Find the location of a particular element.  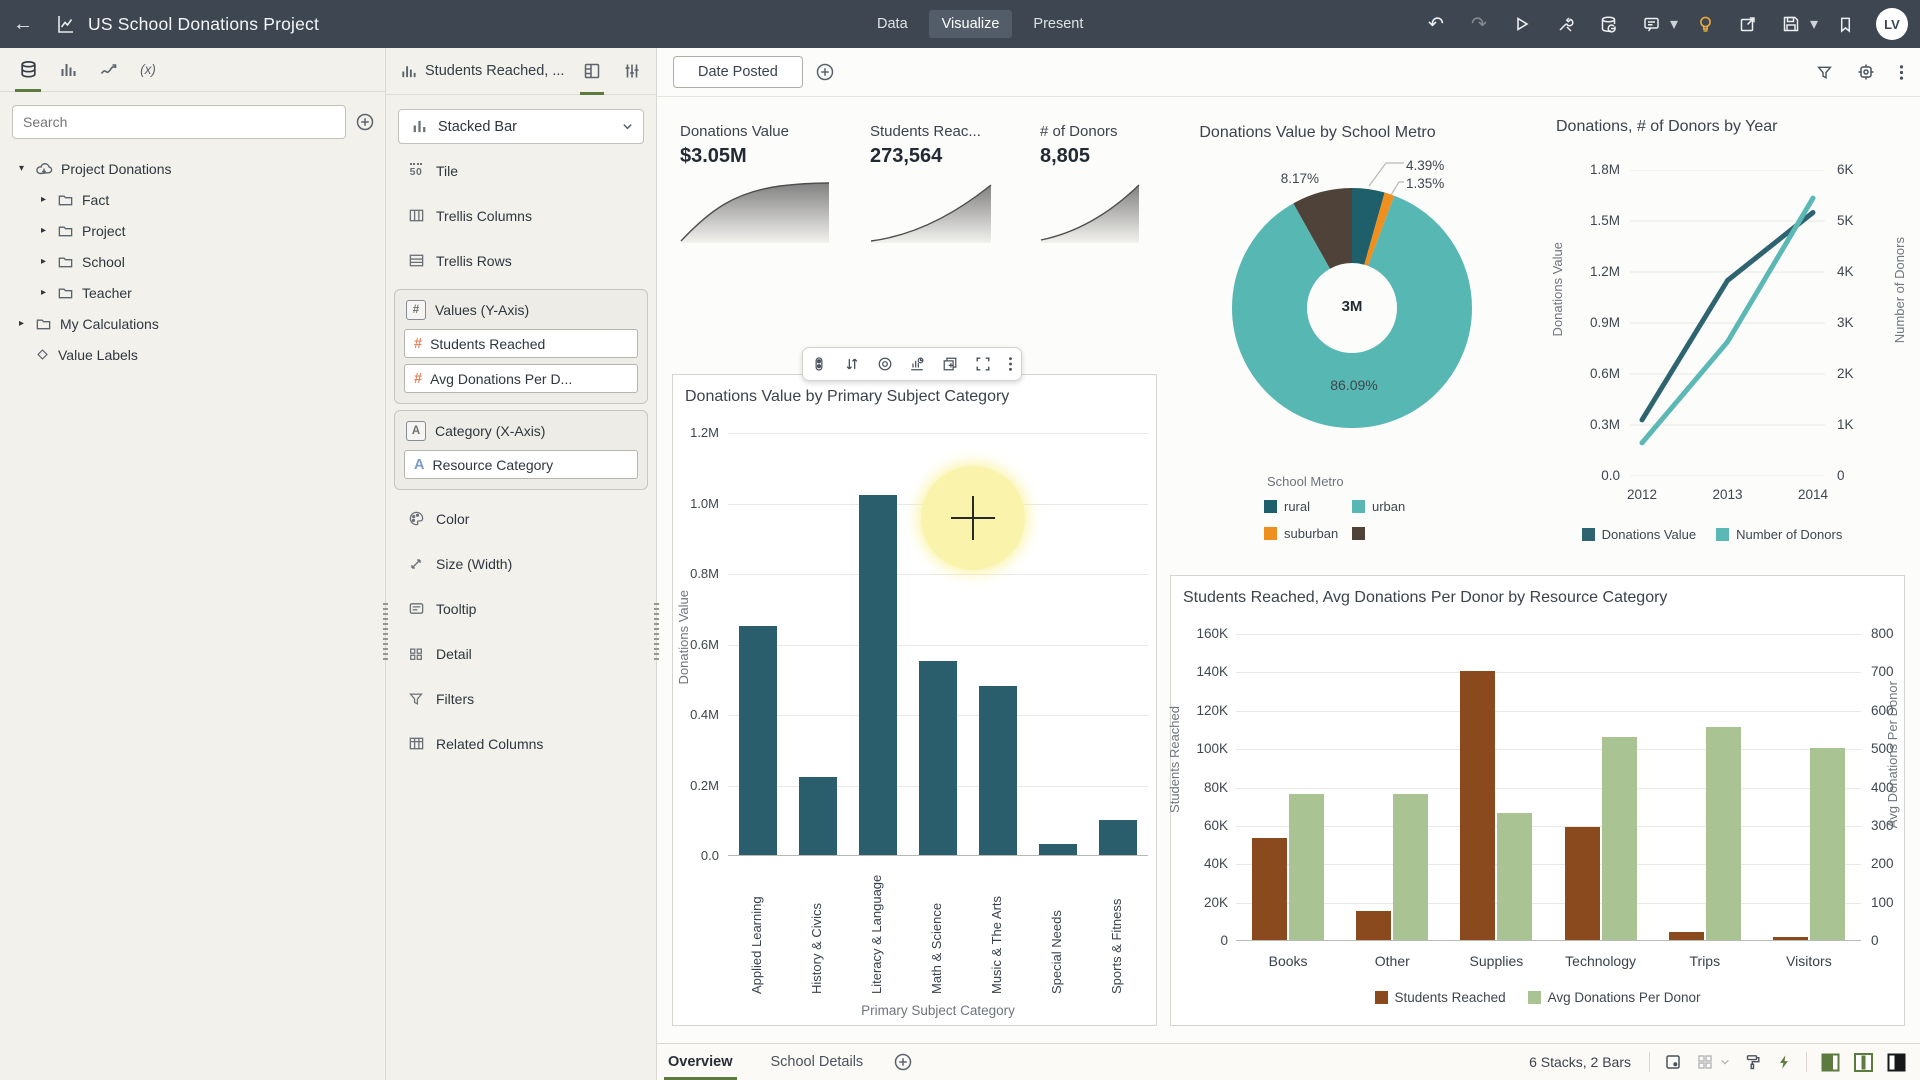

donut-slice is located at coordinates (1352, 308).